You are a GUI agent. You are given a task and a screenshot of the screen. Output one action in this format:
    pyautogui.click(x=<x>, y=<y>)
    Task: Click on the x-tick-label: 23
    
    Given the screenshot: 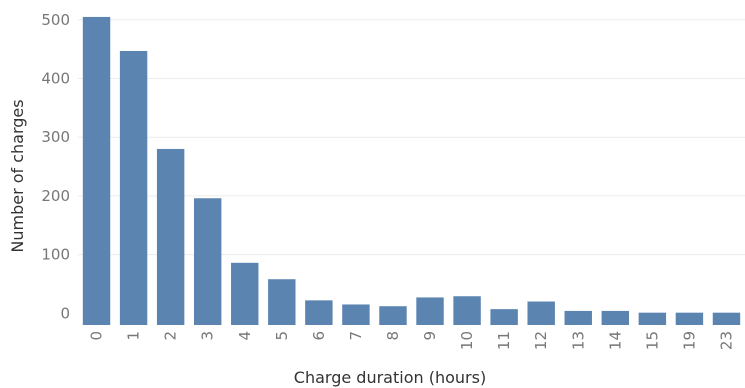 What is the action you would take?
    pyautogui.click(x=726, y=340)
    